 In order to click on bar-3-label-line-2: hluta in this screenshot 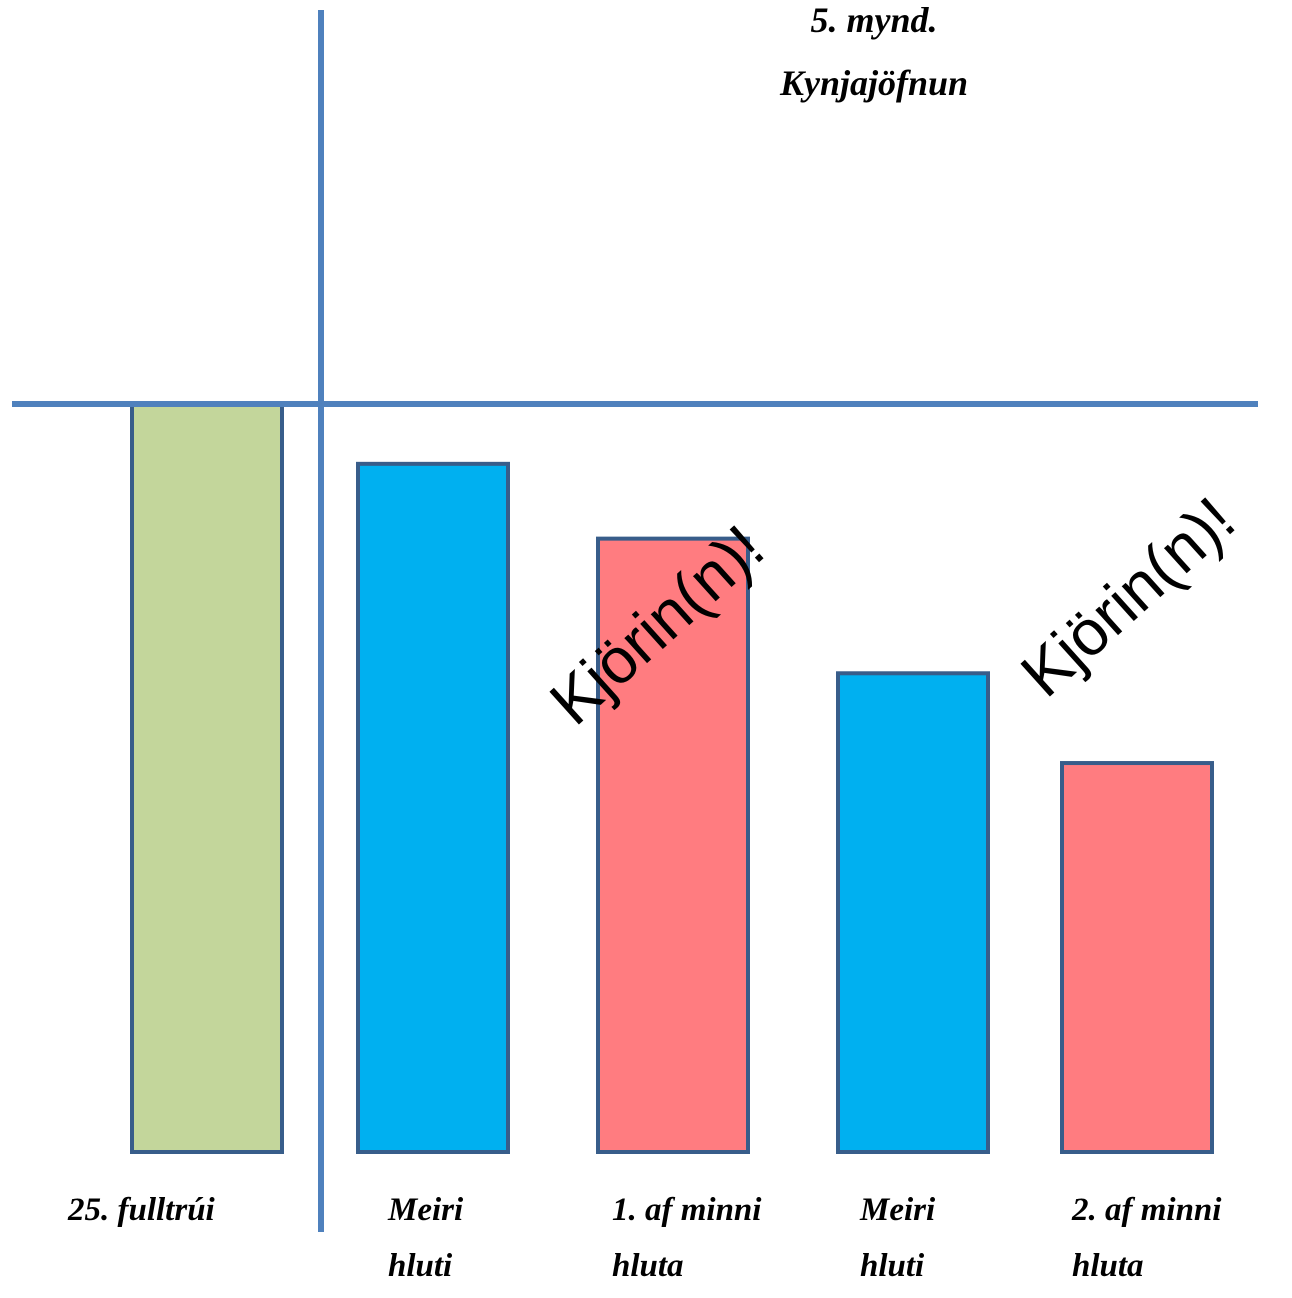, I will do `click(648, 1266)`.